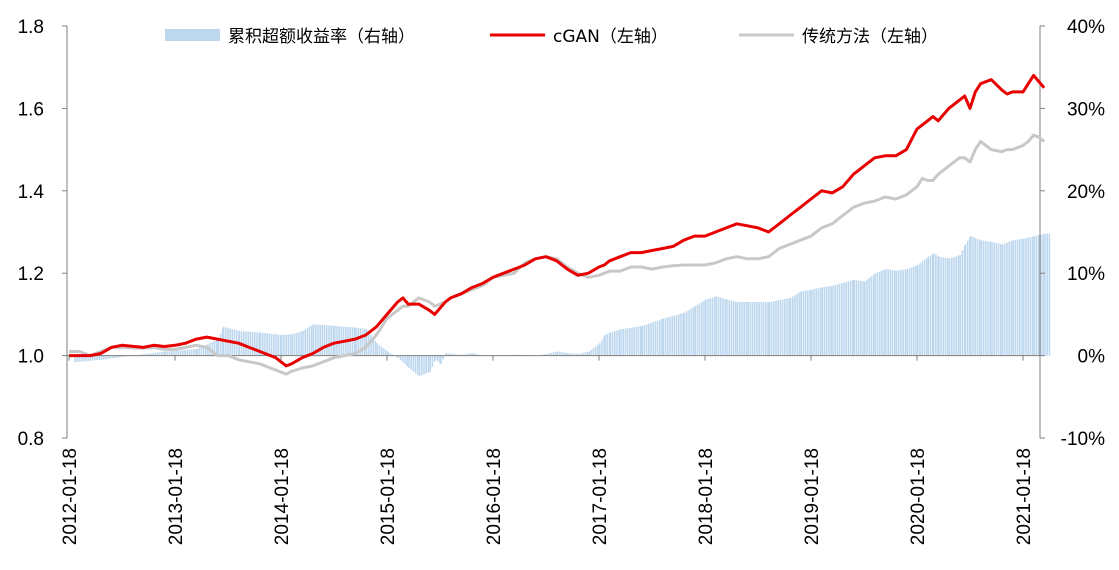 This screenshot has height=570, width=1119. Describe the element at coordinates (551, 37) in the screenshot. I see `legend: 累积超额收益率（右轴） cGAN（左轴） 传统方法（左轴）` at that location.